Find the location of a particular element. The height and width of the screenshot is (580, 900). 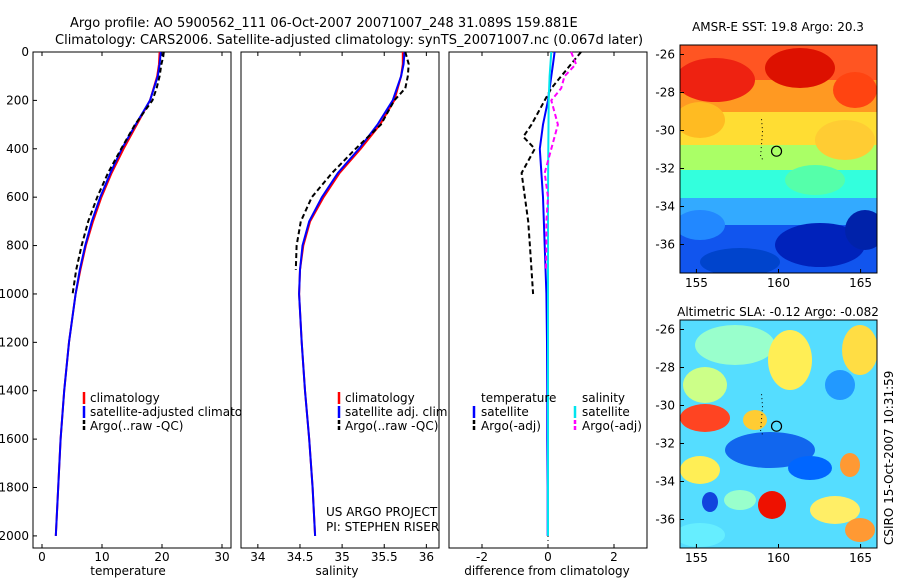

series-line-salinity-argo-adj is located at coordinates (560, 160).